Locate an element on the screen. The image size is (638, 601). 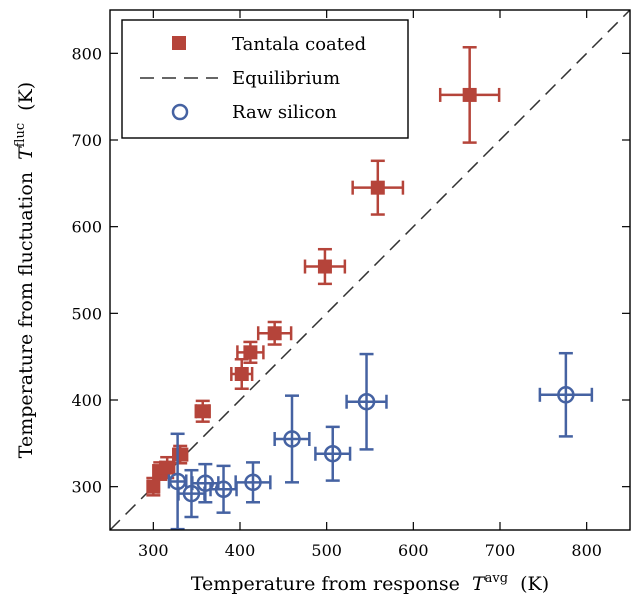
legend-box is located at coordinates (265, 79).